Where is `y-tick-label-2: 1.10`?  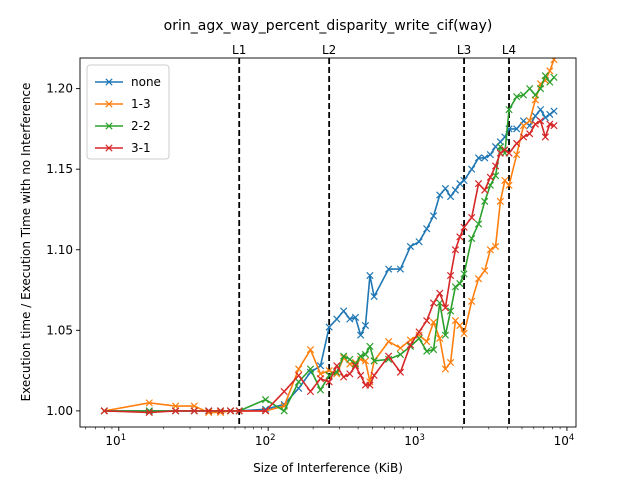 y-tick-label-2: 1.10 is located at coordinates (59, 250).